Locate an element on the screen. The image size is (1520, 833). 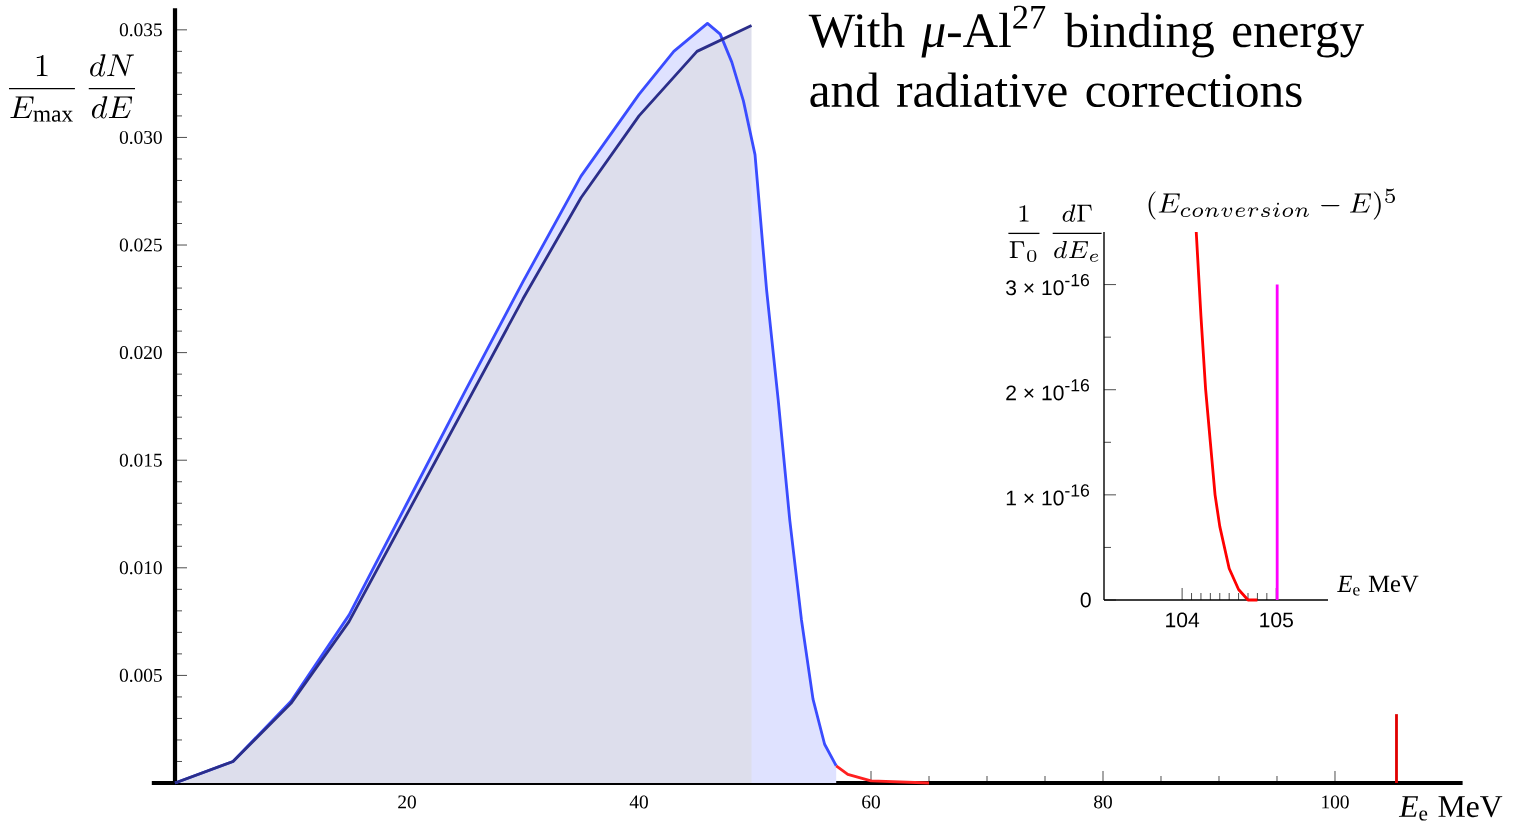
x-tick-label: 105 is located at coordinates (1276, 620).